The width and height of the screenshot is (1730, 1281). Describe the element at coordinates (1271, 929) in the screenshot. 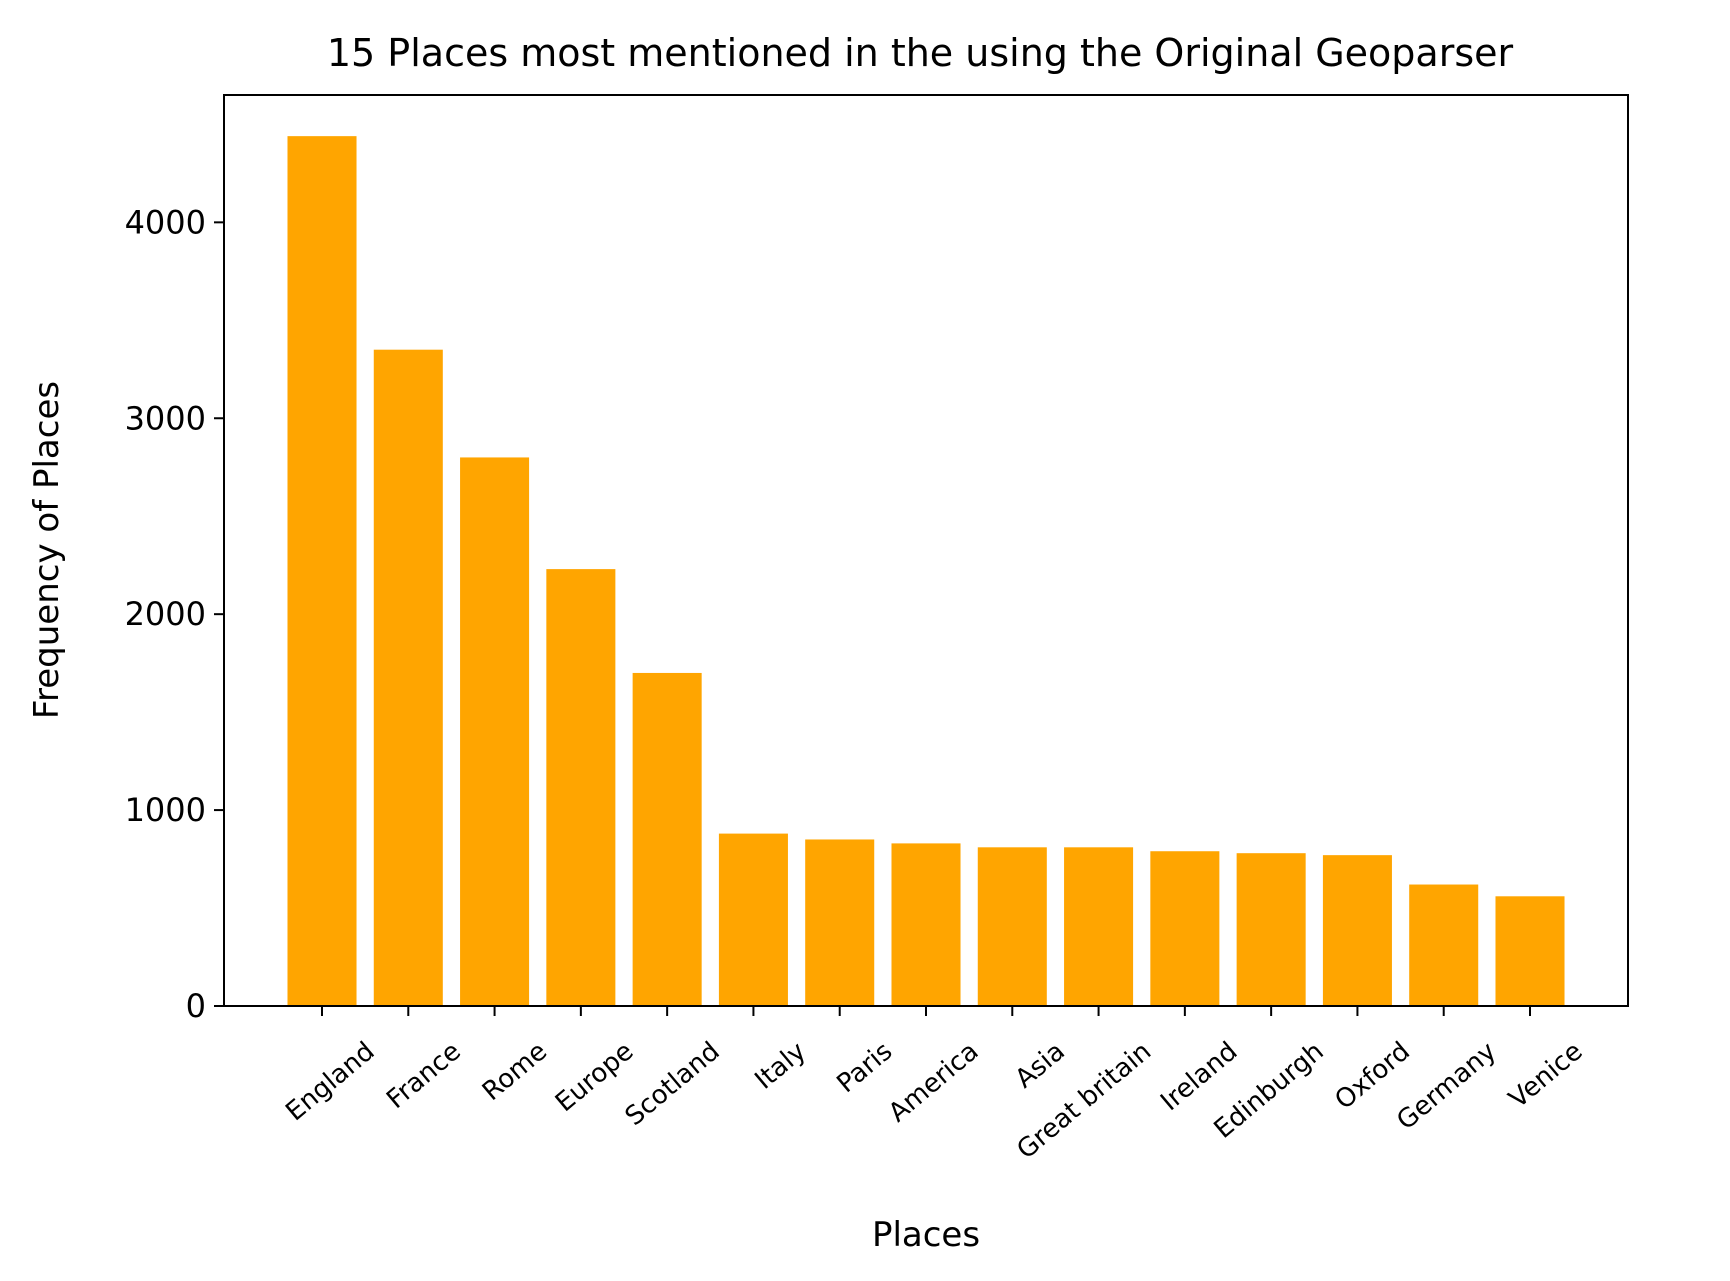

I see `bar-edinburgh` at that location.